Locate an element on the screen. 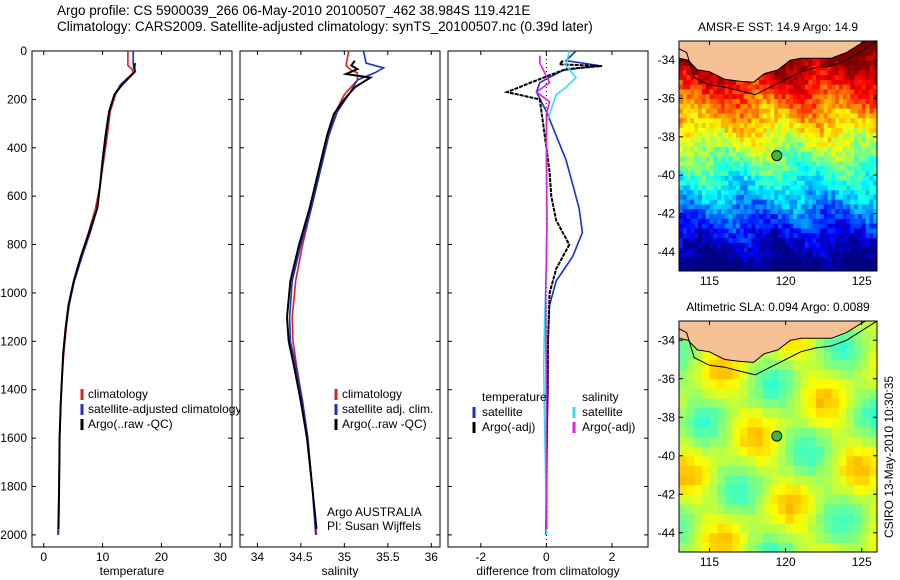  x-tick-label: 34 is located at coordinates (258, 557).